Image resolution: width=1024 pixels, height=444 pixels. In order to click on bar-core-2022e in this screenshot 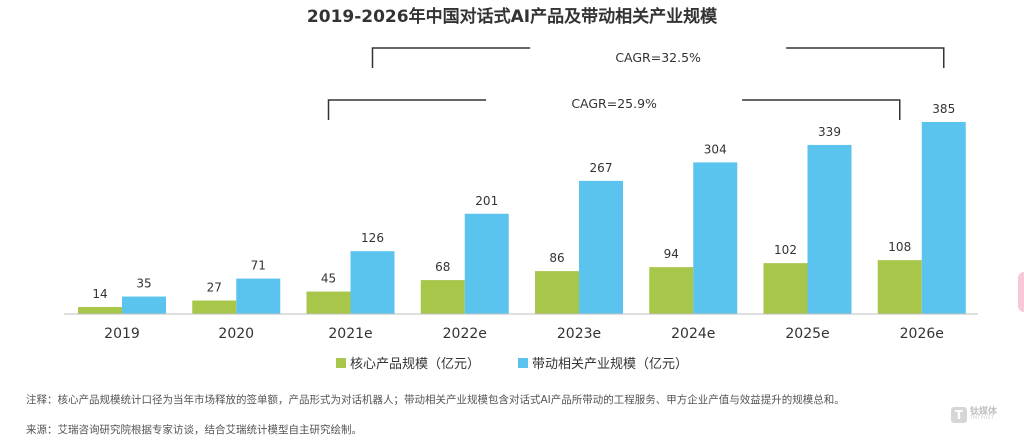, I will do `click(442, 297)`.